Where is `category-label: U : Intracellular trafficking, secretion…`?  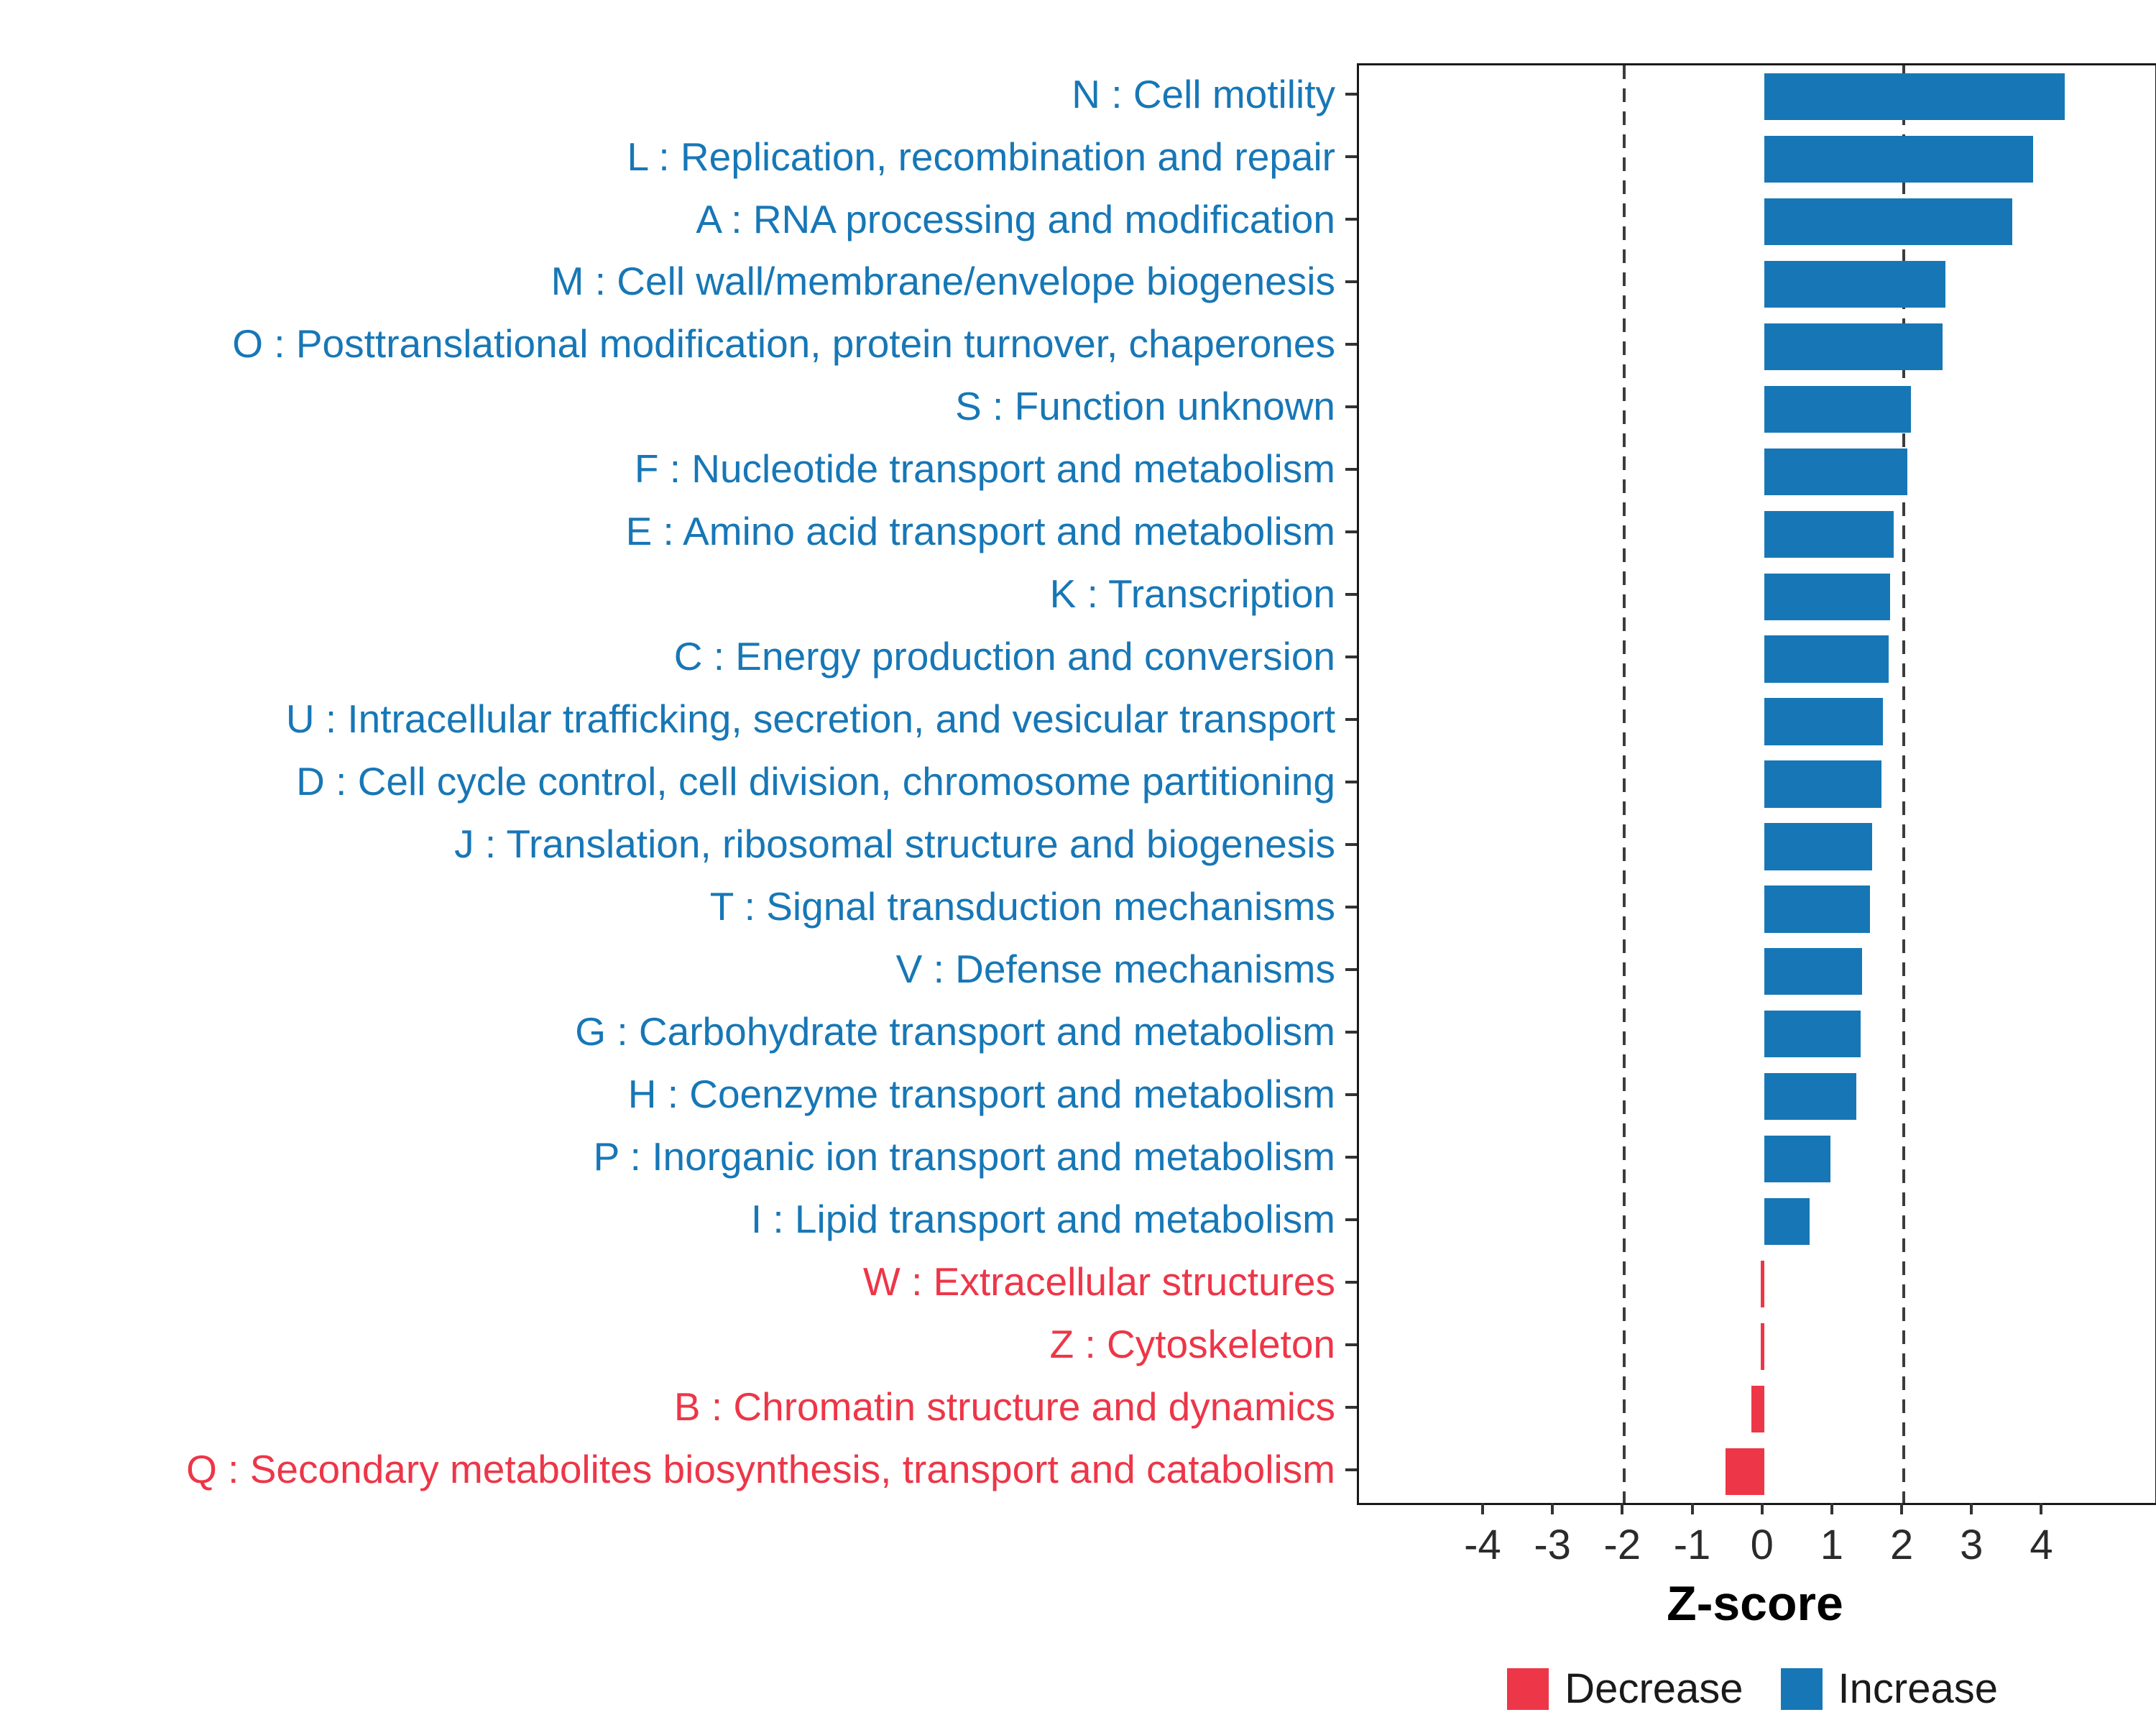 category-label: U : Intracellular trafficking, secretion… is located at coordinates (810, 719).